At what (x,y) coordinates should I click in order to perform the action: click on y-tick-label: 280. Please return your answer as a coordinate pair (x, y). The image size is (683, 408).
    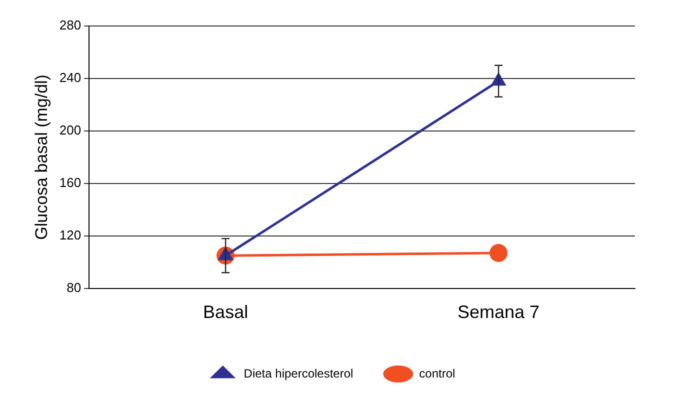
    Looking at the image, I should click on (70, 25).